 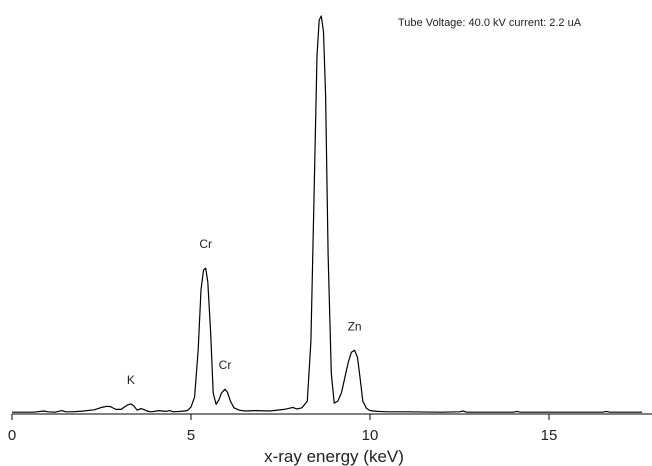 What do you see at coordinates (12, 435) in the screenshot?
I see `x-tick-label: 0` at bounding box center [12, 435].